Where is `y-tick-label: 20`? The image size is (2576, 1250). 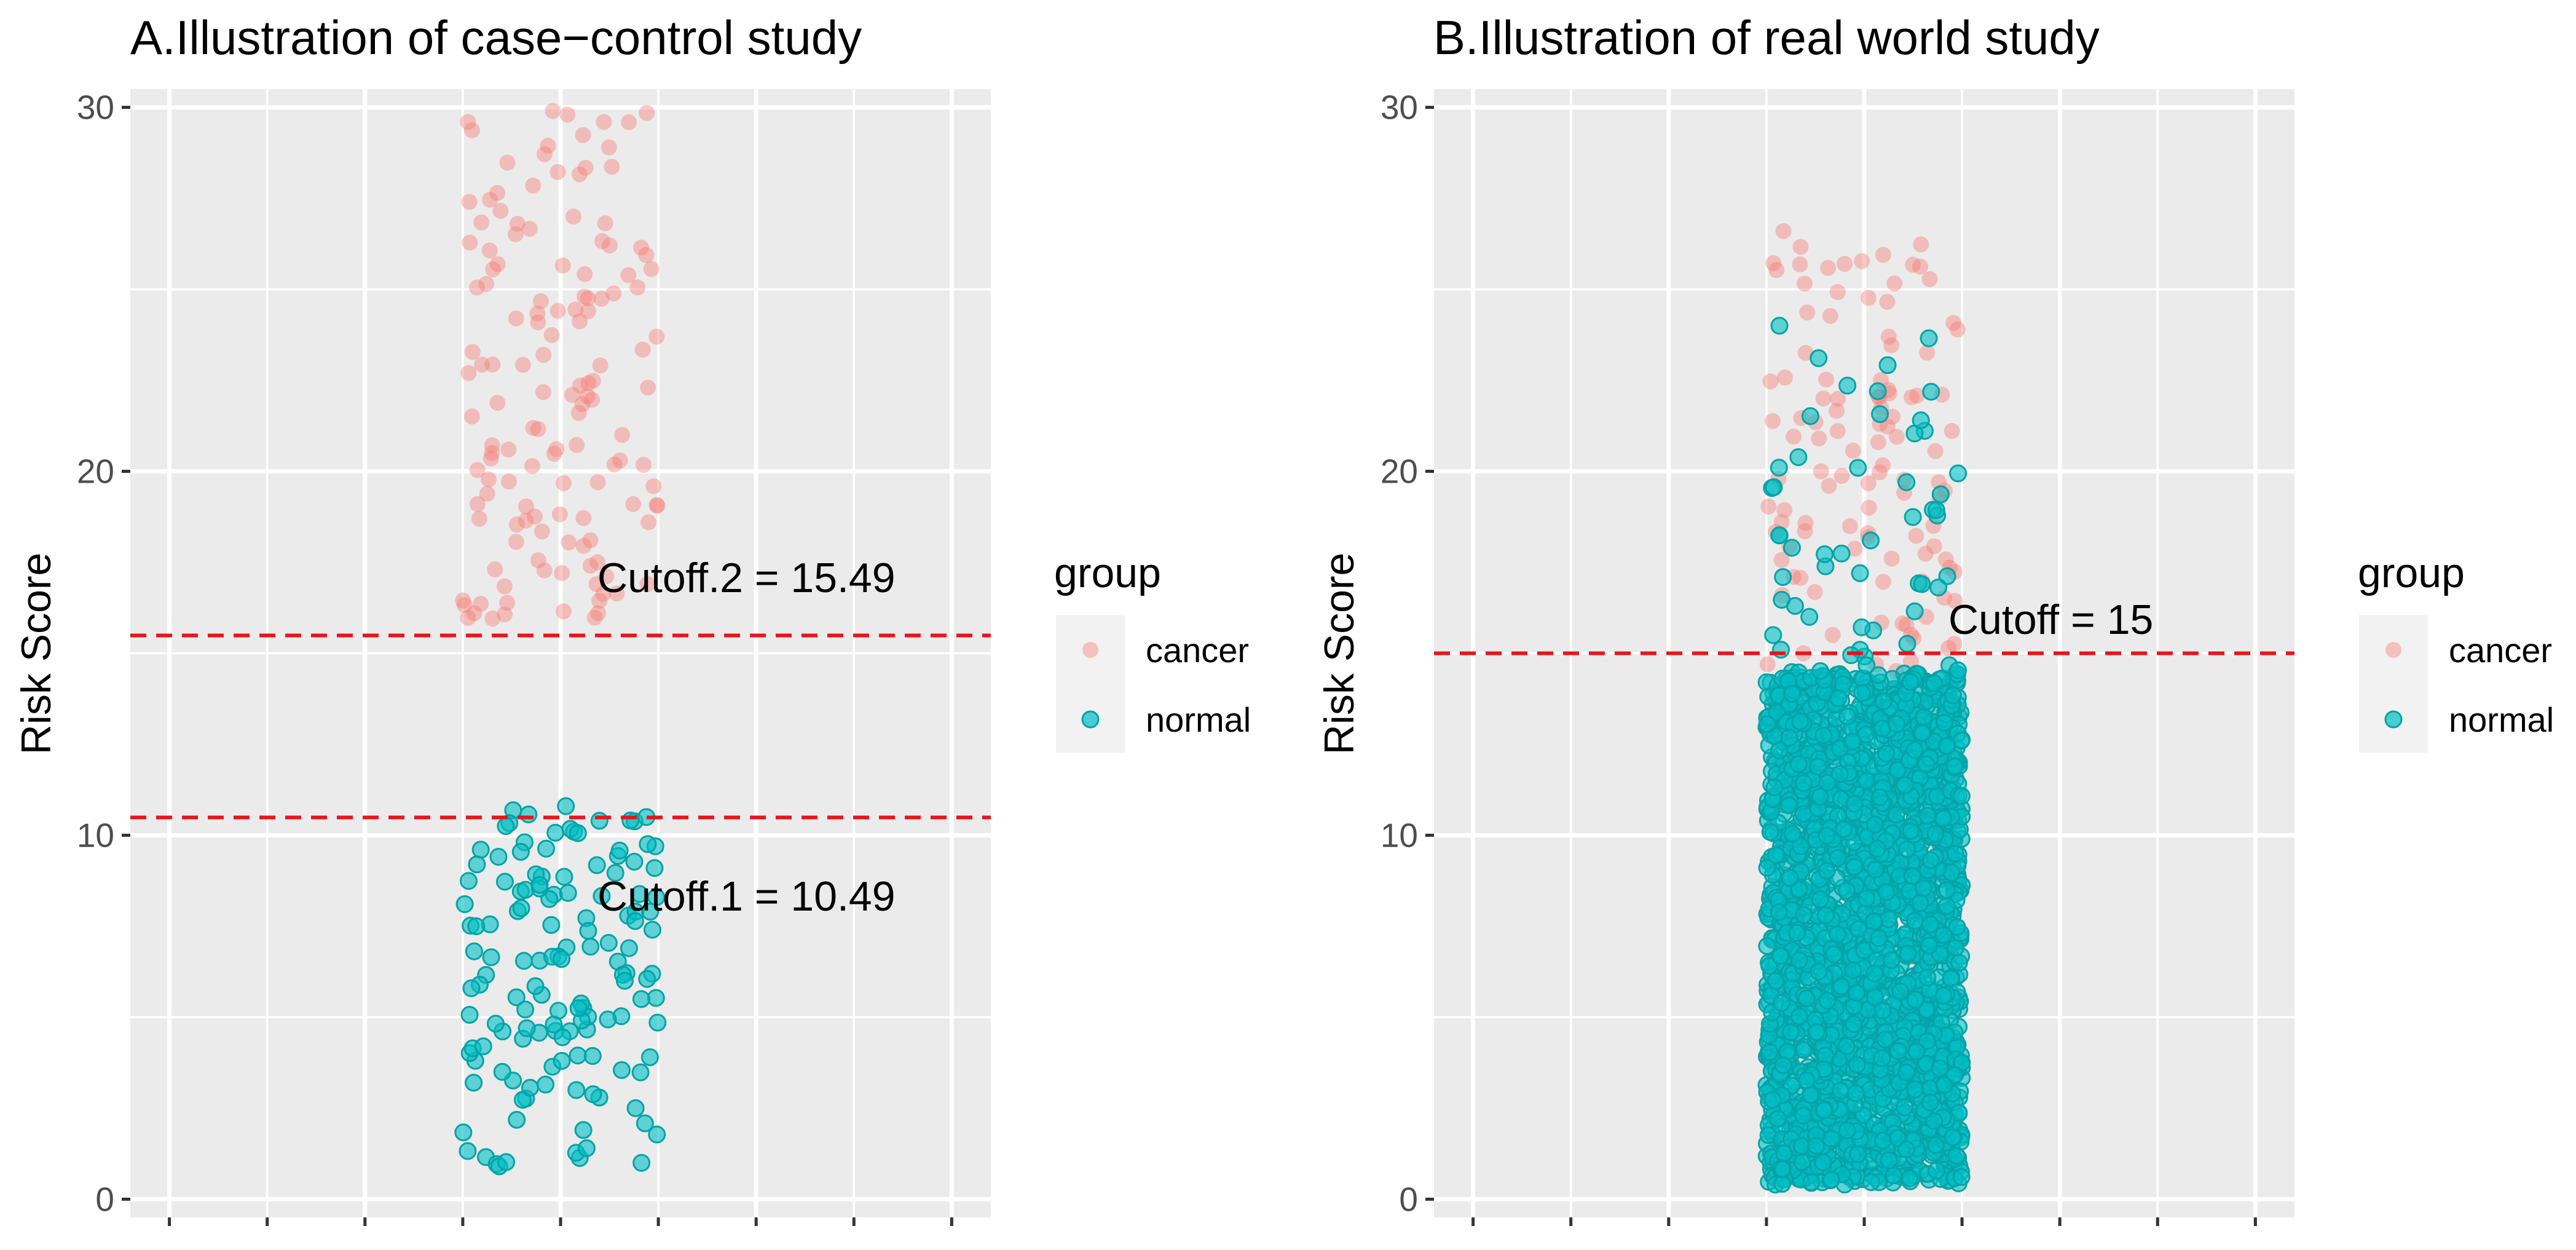 y-tick-label: 20 is located at coordinates (96, 472).